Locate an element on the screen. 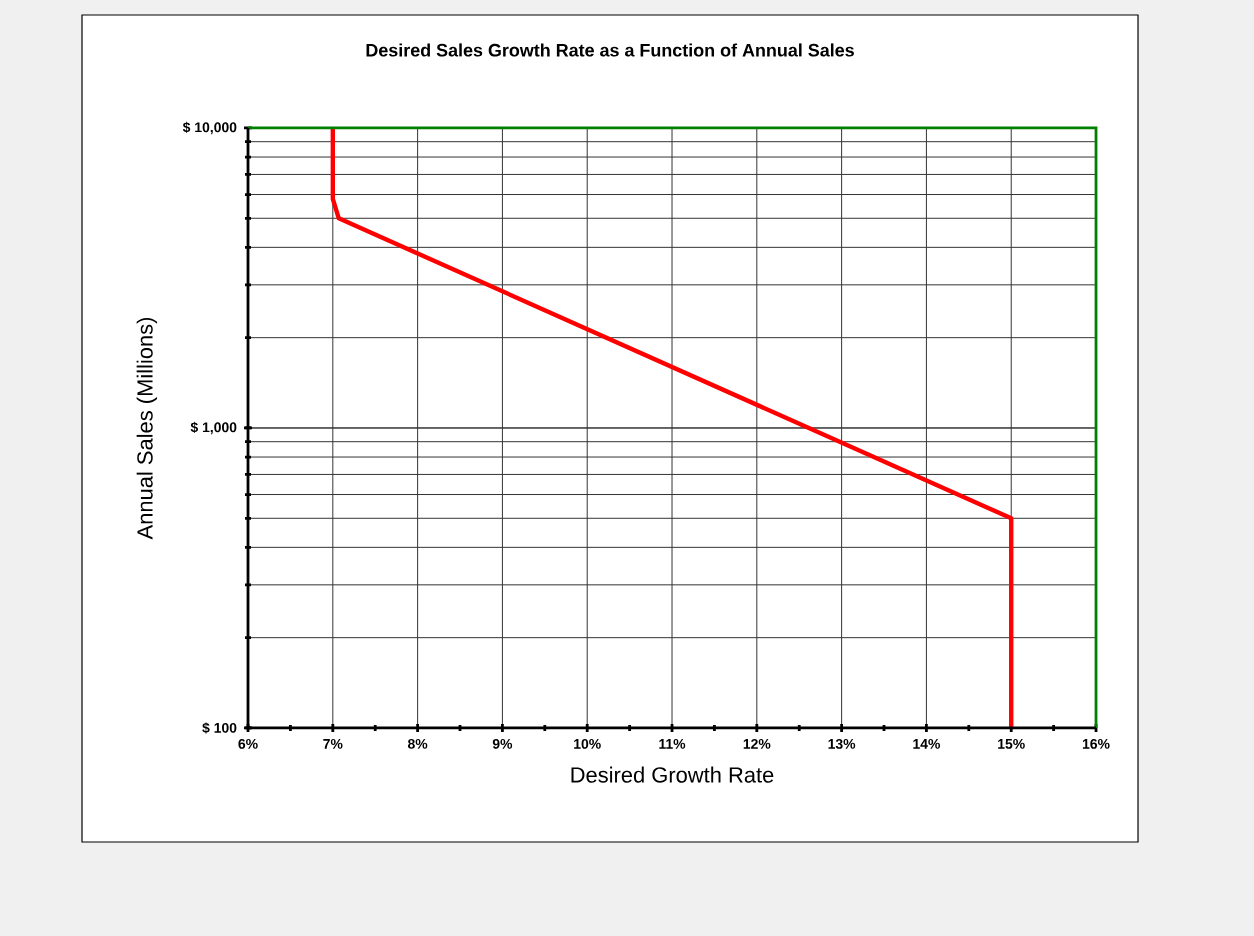 This screenshot has width=1254, height=936. x-tick-label: 14% is located at coordinates (926, 743).